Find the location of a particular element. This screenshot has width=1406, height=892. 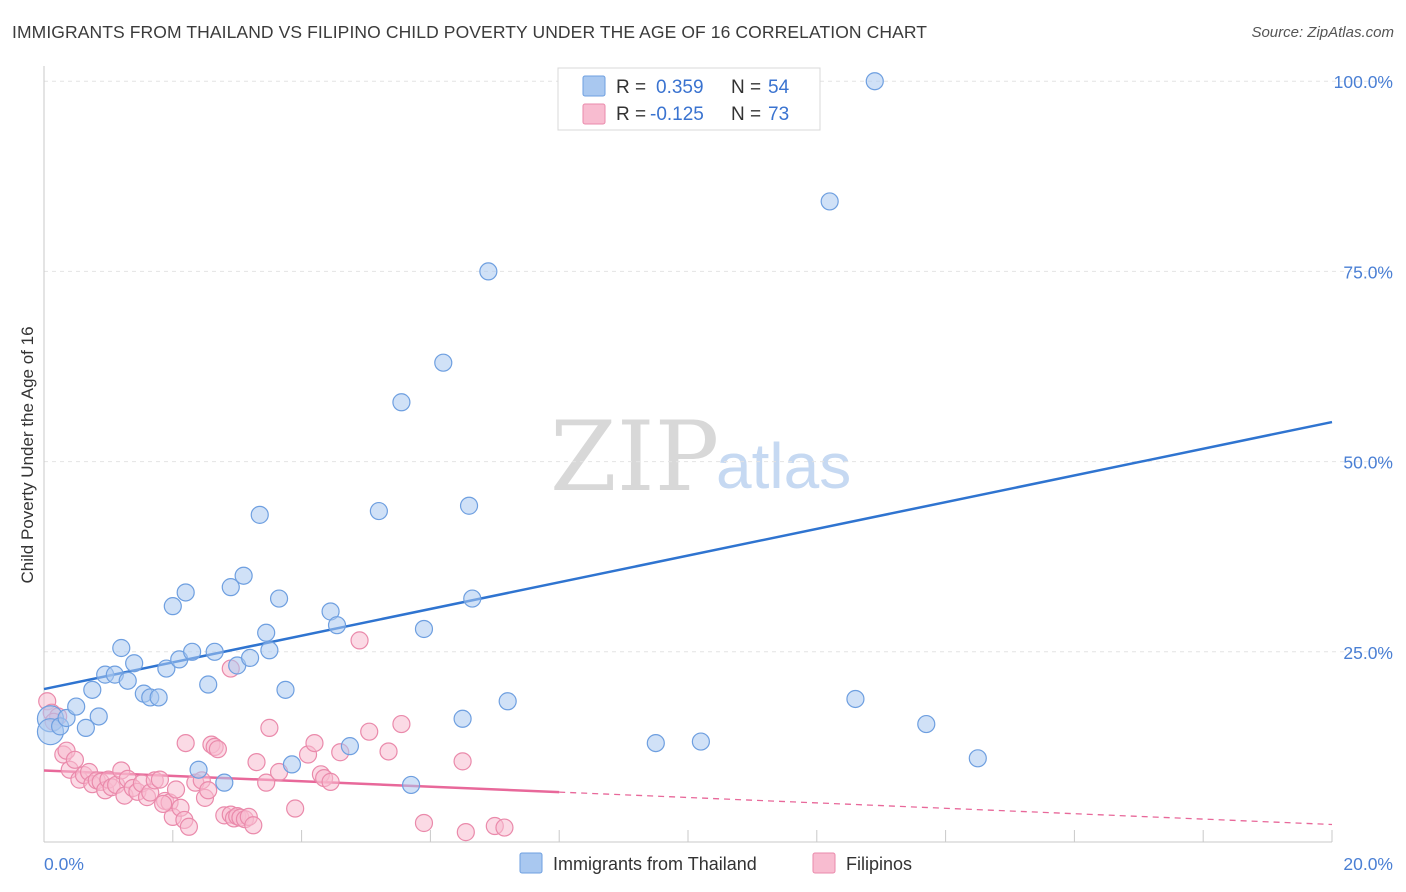

y-tick-label: 50.0% is located at coordinates (1368, 463).